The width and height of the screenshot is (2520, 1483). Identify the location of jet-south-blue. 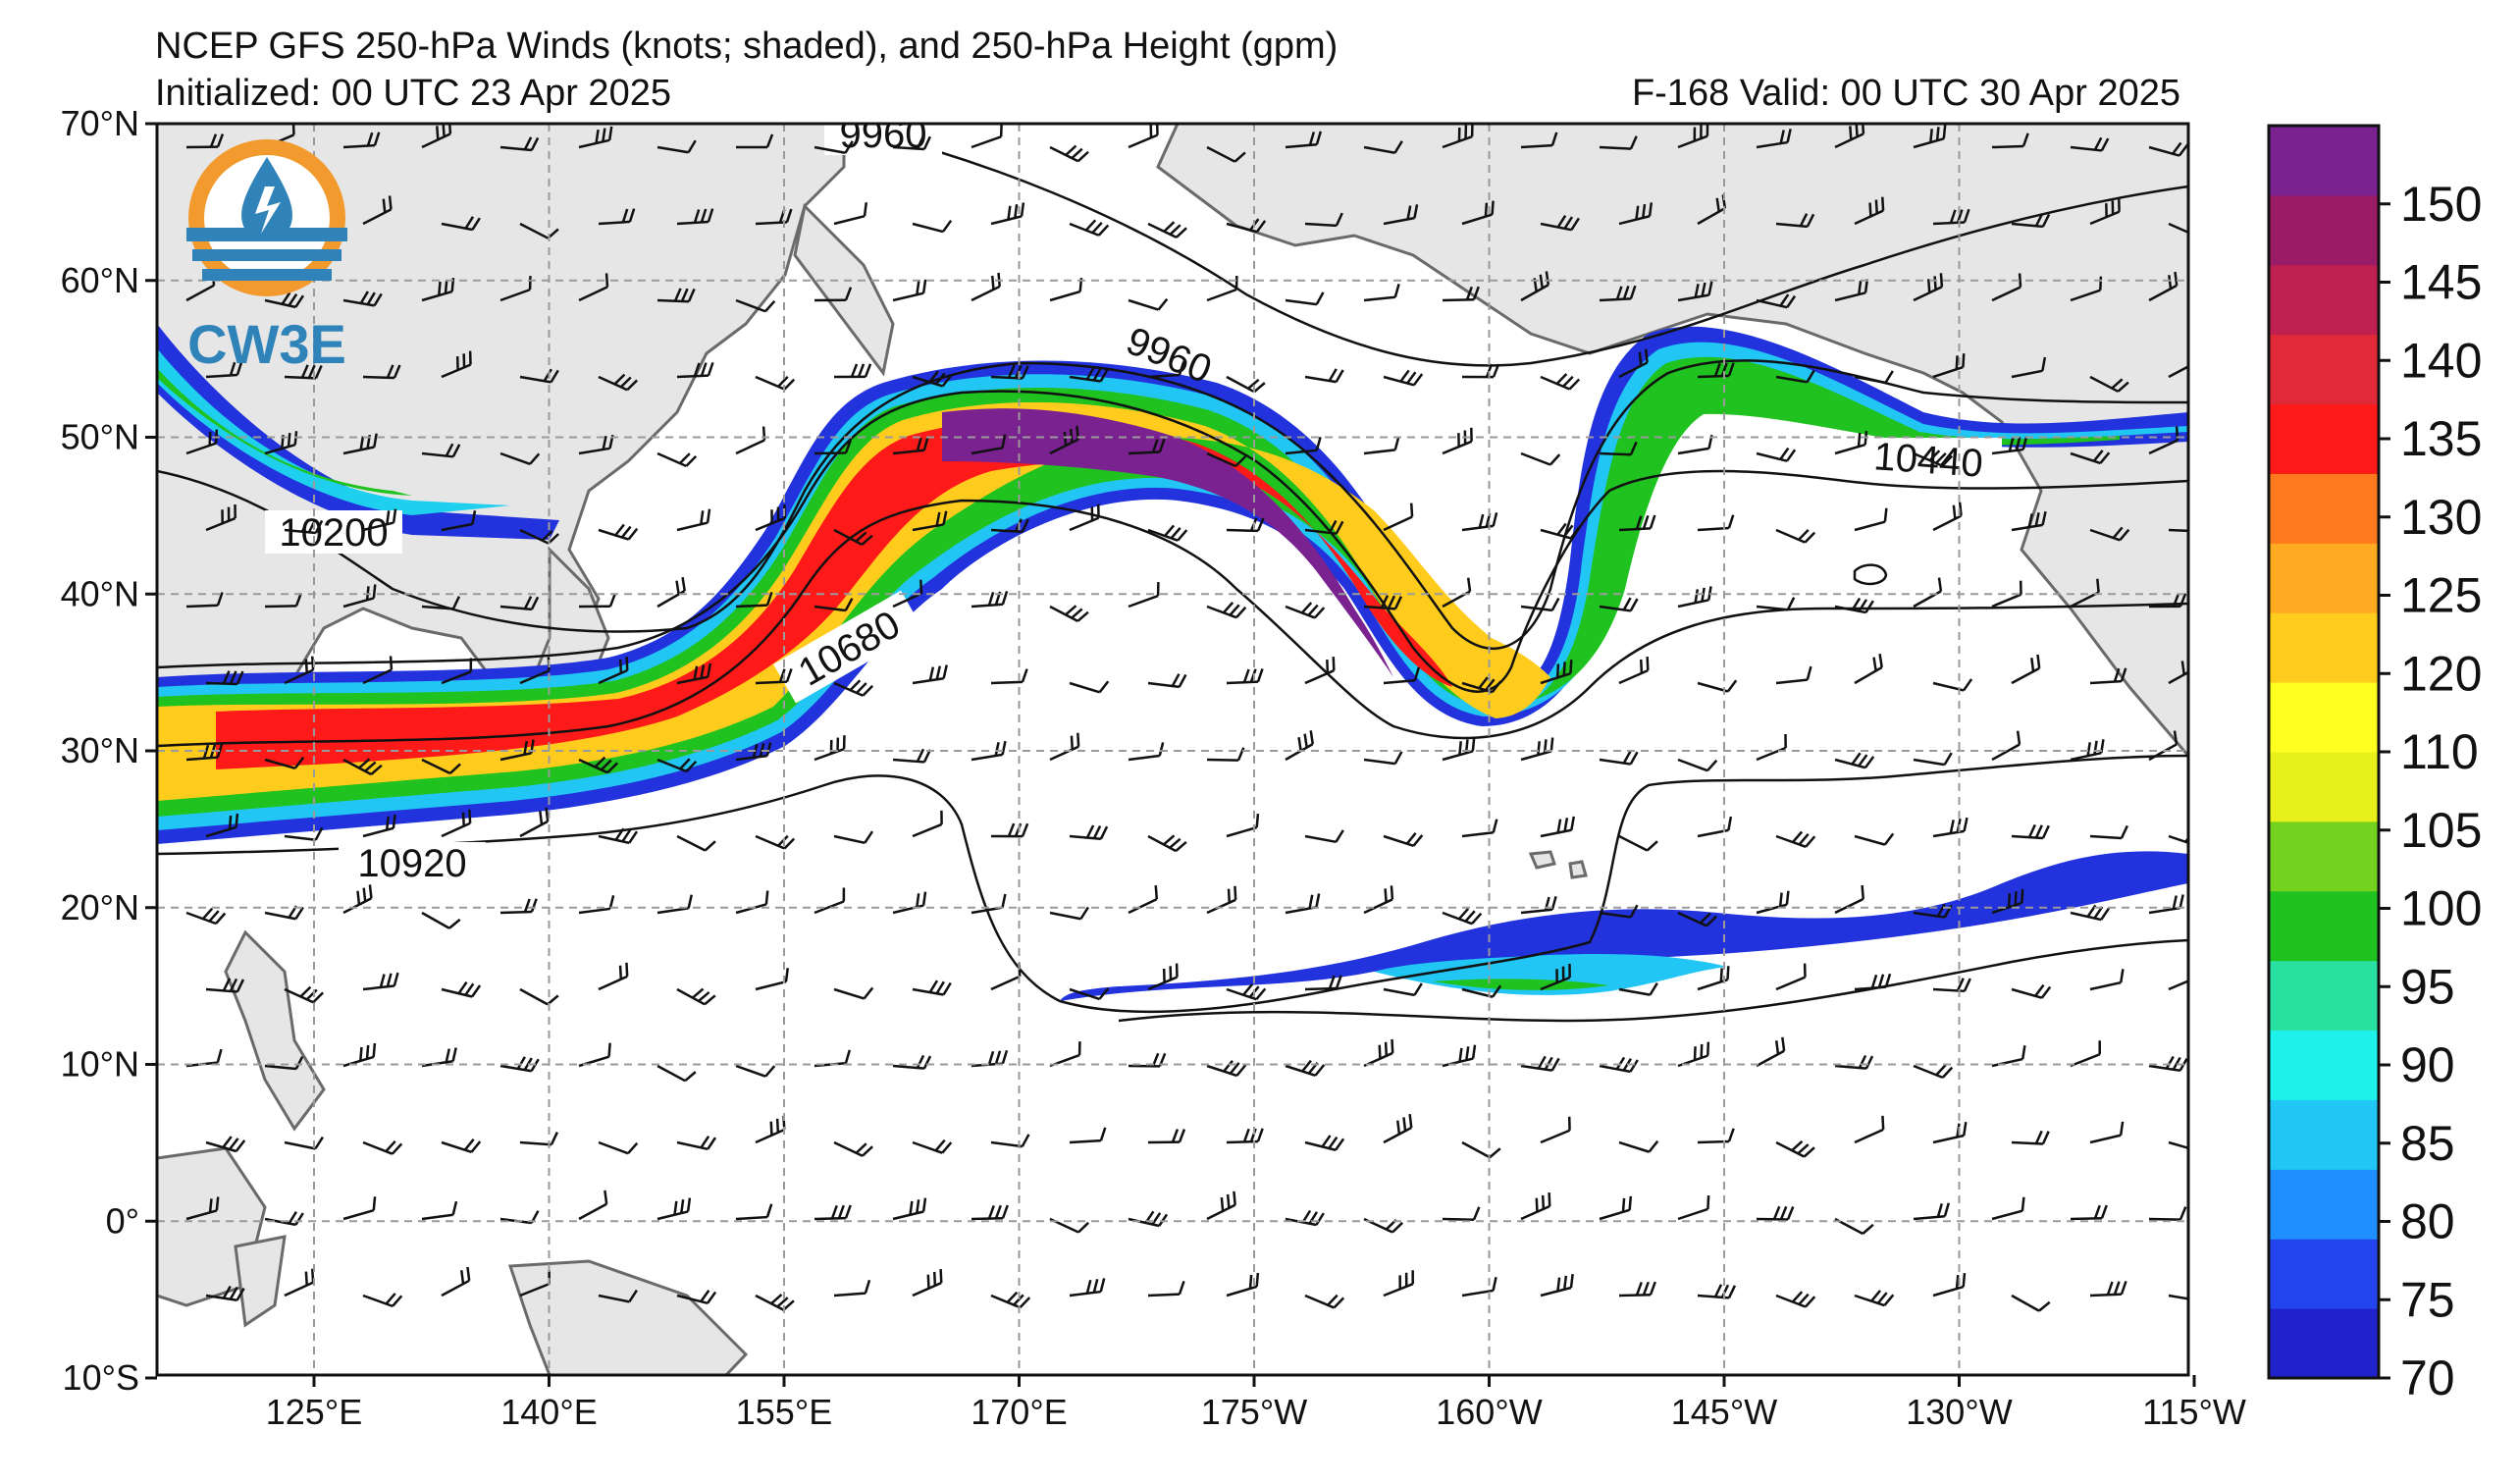
(1624, 926).